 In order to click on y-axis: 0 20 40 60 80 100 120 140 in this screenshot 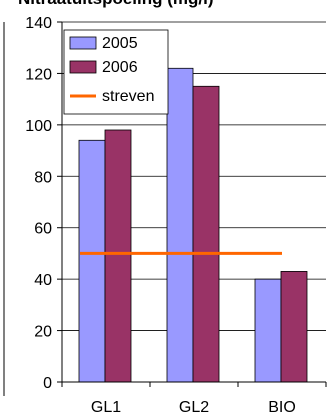, I will do `click(44, 203)`.